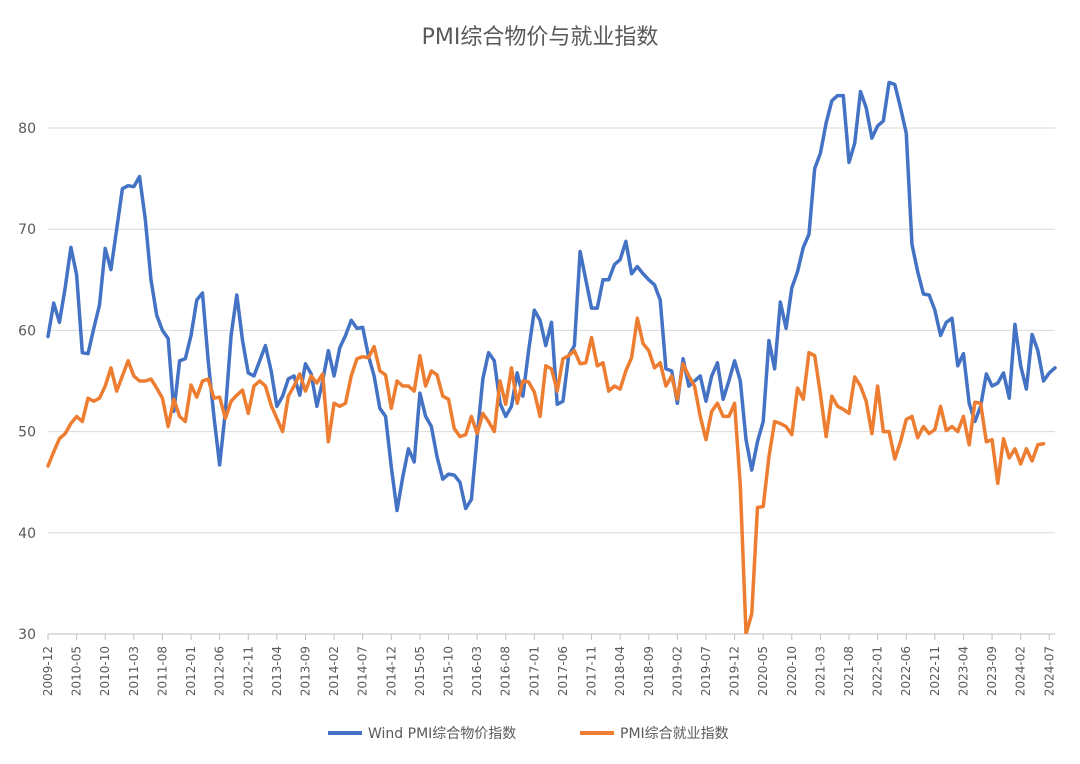 Image resolution: width=1080 pixels, height=764 pixels. What do you see at coordinates (820, 671) in the screenshot?
I see `x-tick-label: 2021-03` at bounding box center [820, 671].